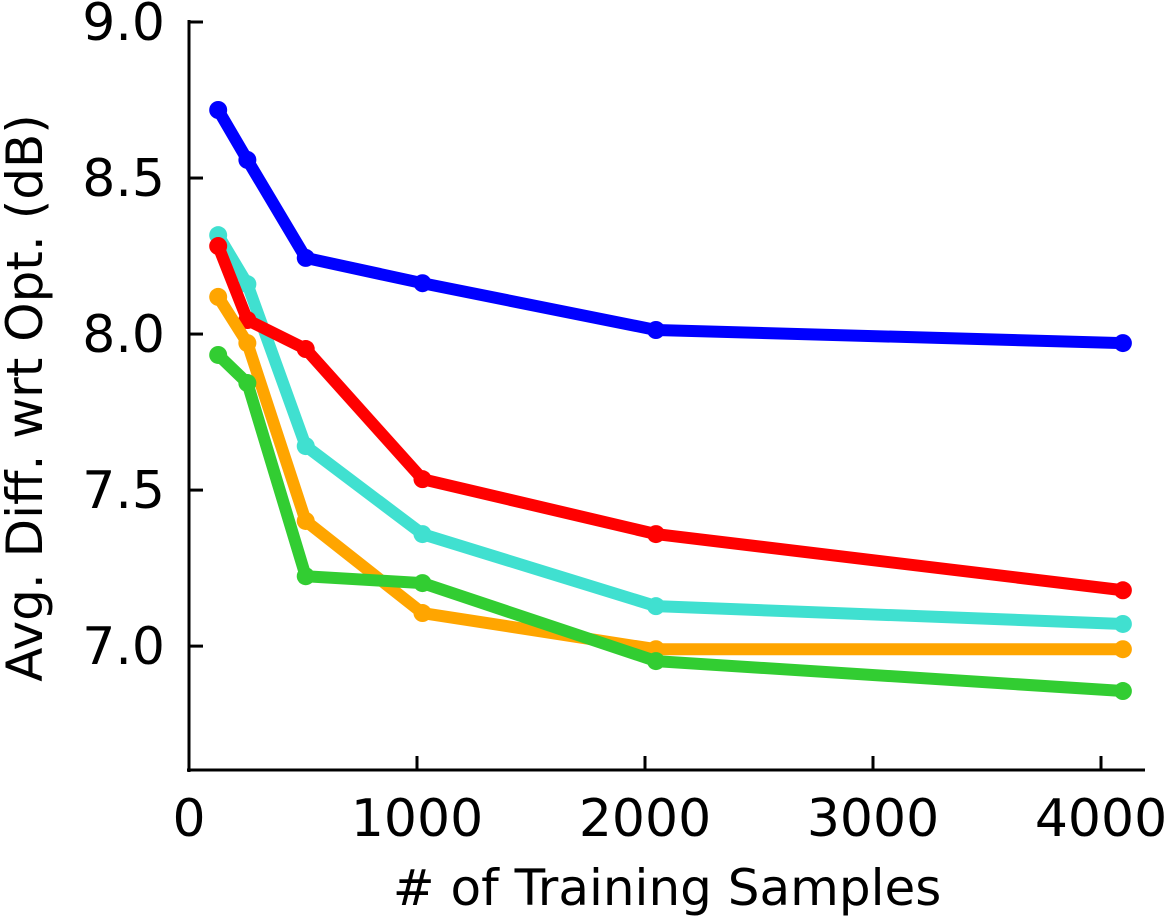  I want to click on y-tick-label: 7.0, so click(123, 647).